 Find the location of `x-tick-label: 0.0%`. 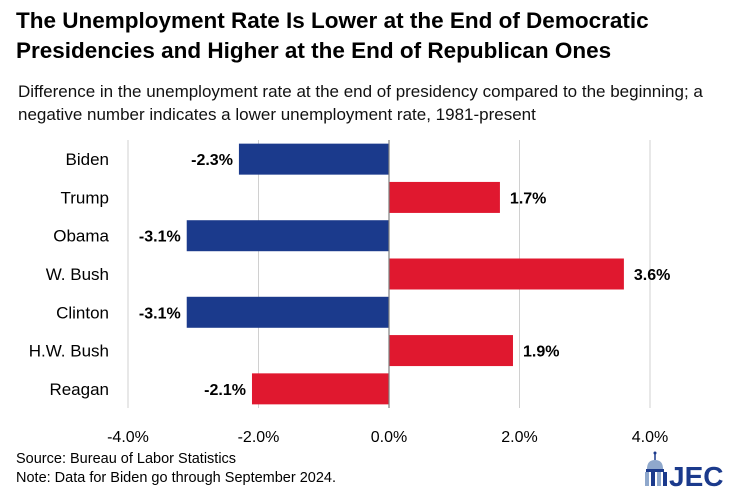

x-tick-label: 0.0% is located at coordinates (389, 437).